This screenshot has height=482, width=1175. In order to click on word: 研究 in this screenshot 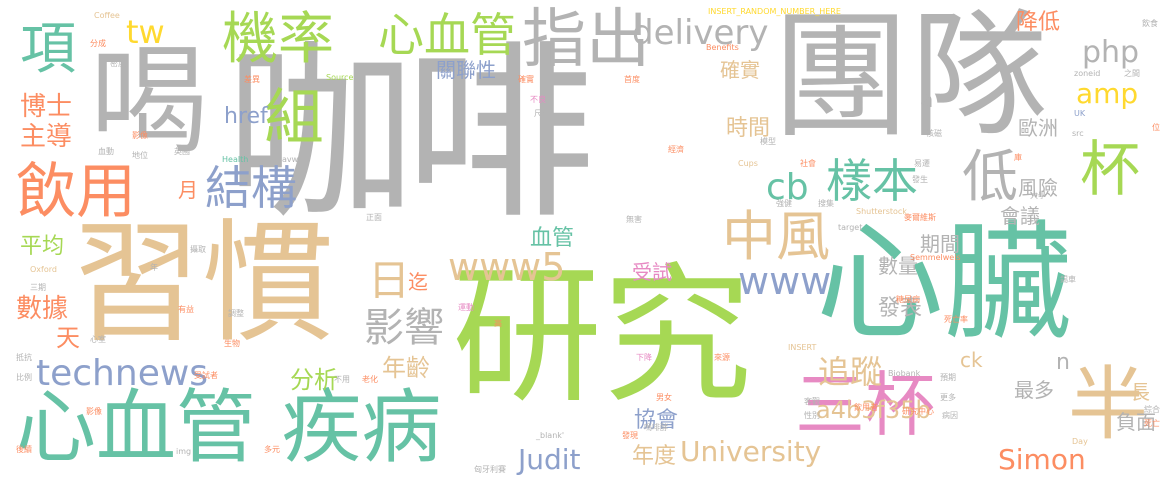, I will do `click(602, 337)`.